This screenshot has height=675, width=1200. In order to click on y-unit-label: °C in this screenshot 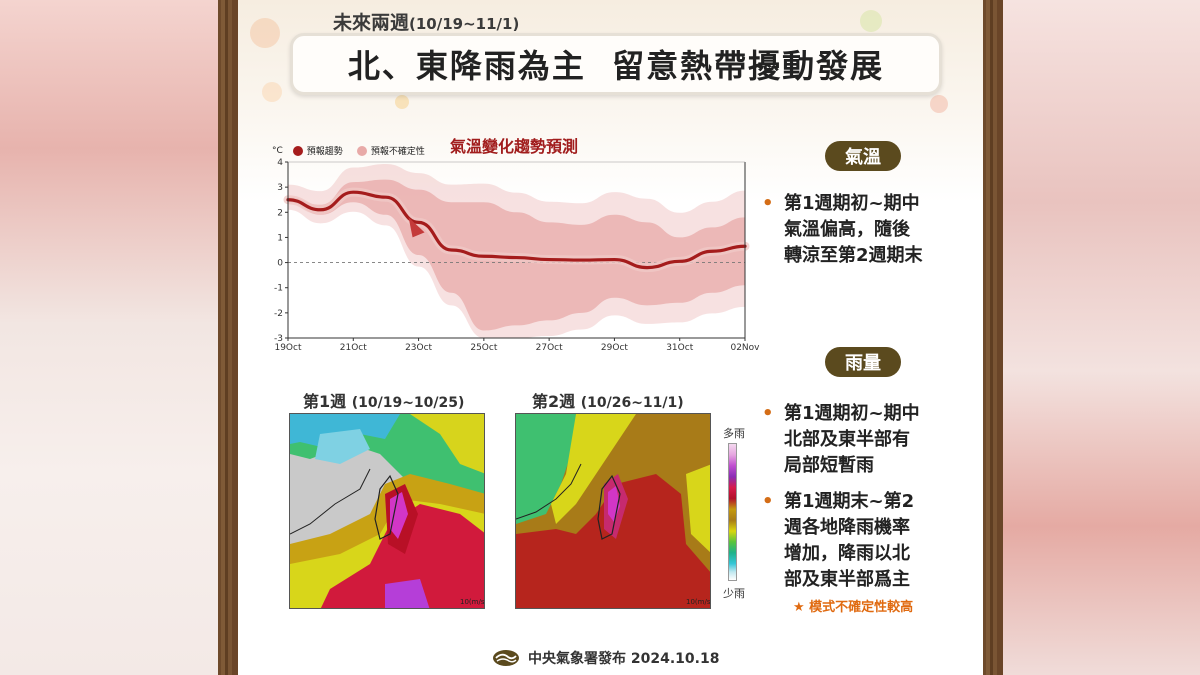, I will do `click(277, 150)`.